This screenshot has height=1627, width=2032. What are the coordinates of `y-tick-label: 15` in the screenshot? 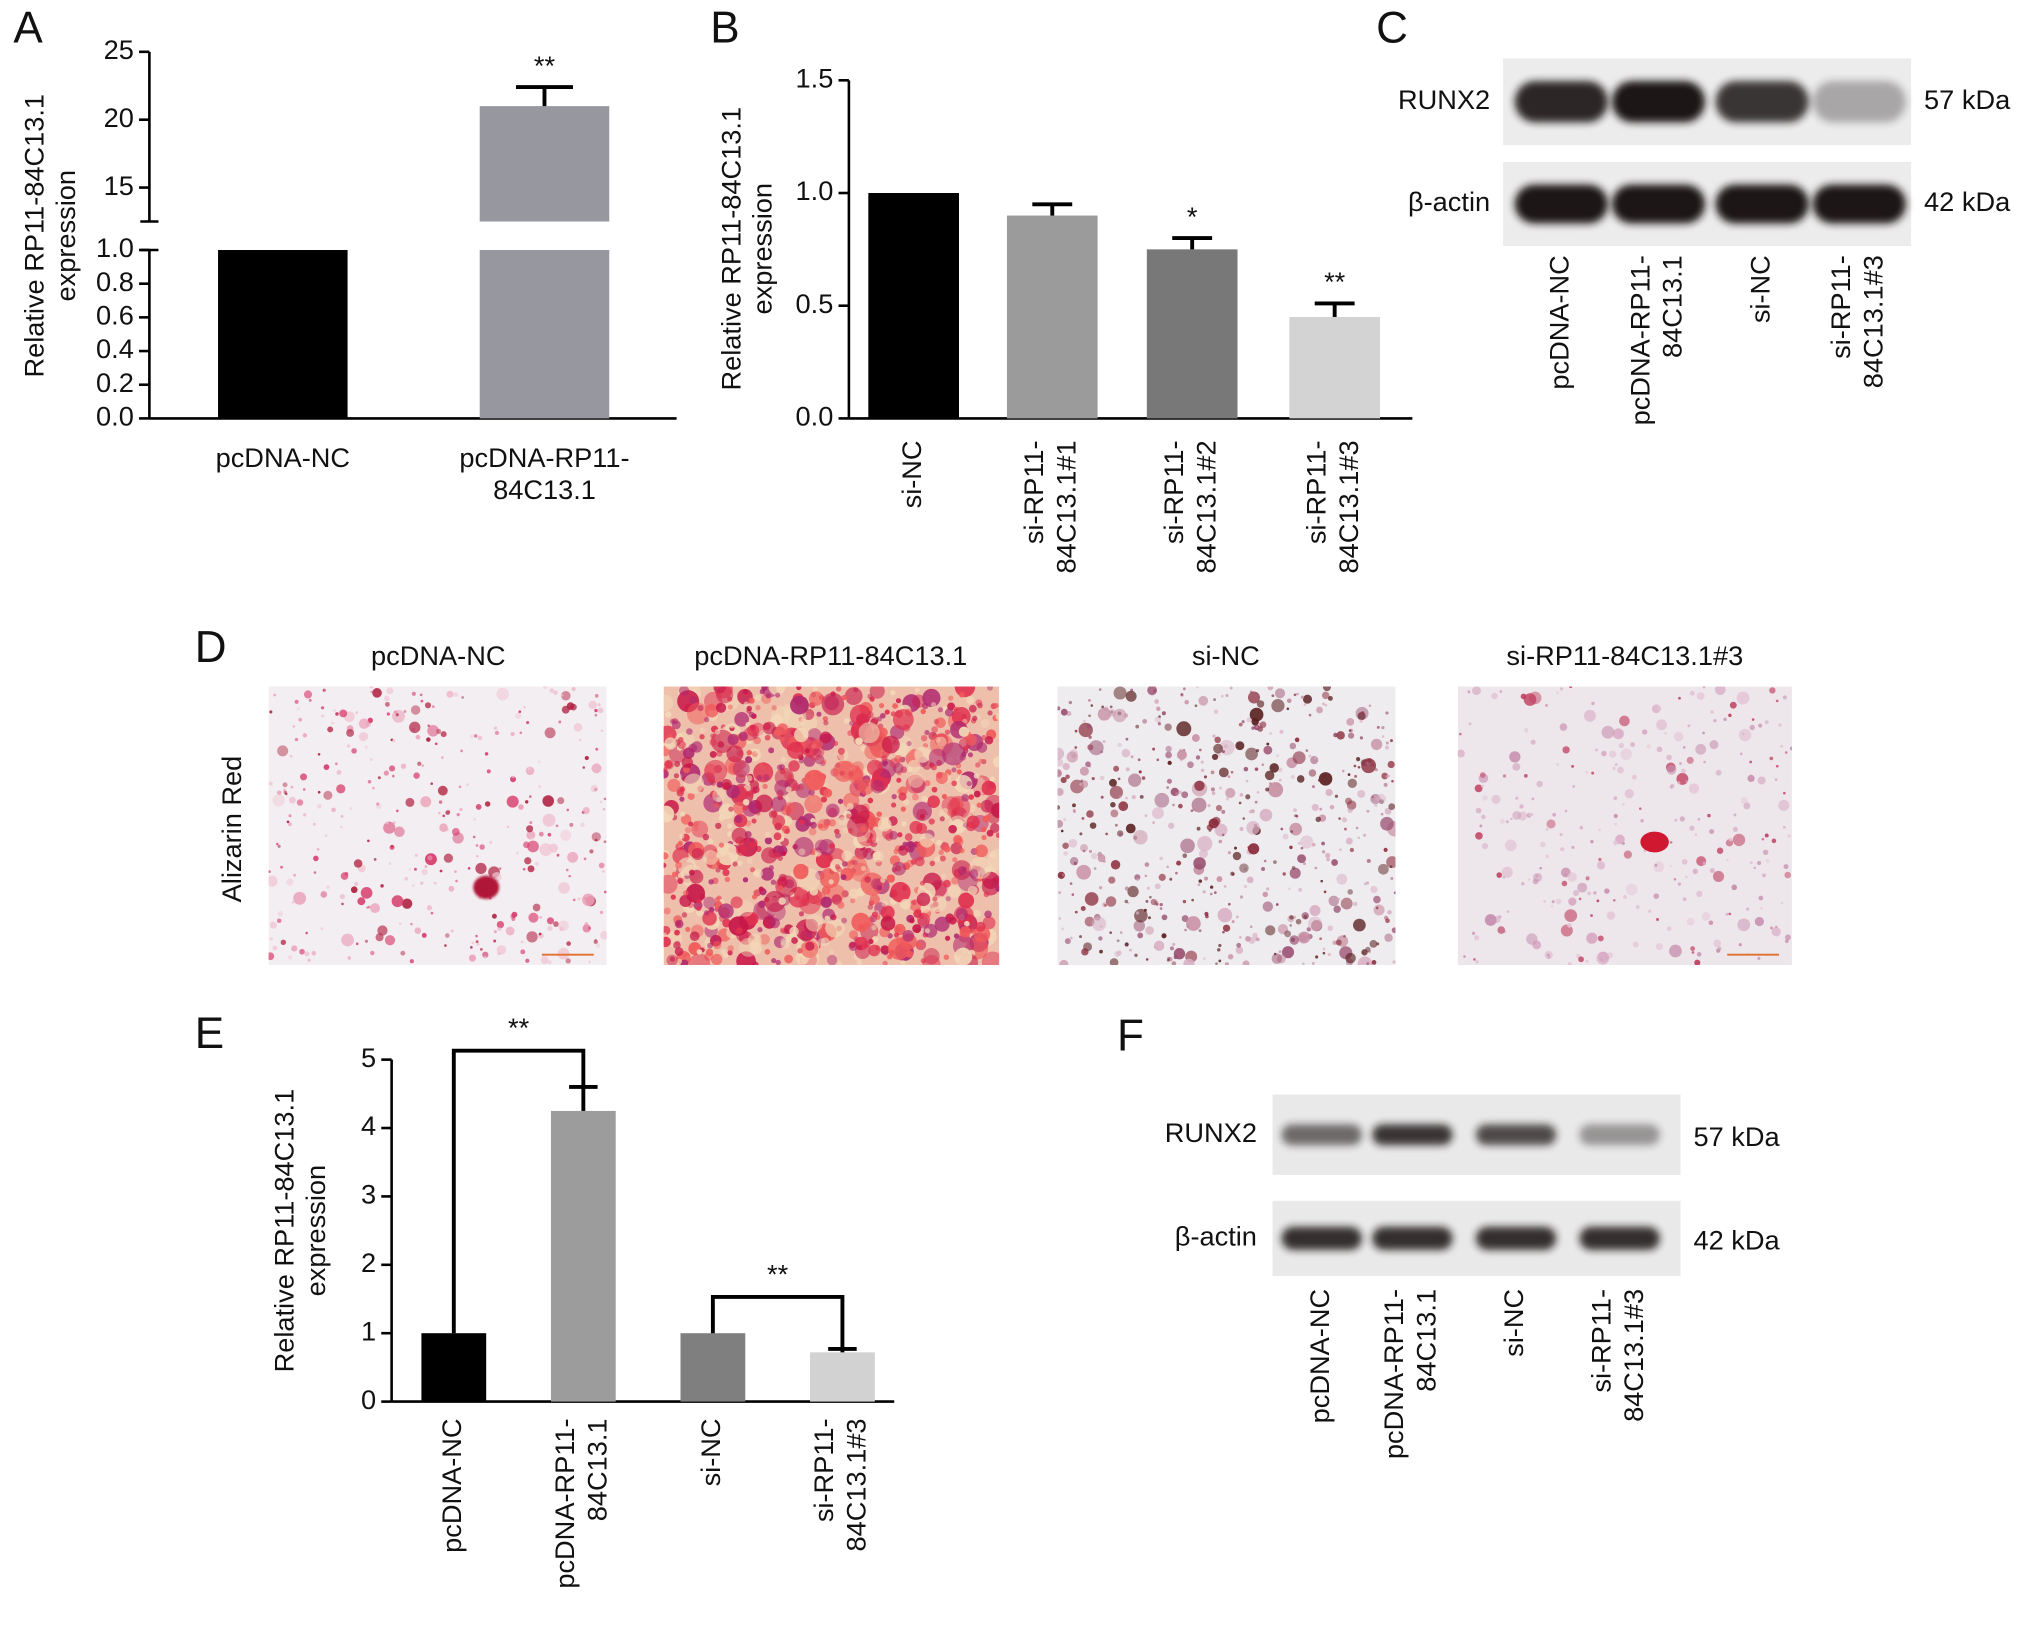 It's located at (119, 185).